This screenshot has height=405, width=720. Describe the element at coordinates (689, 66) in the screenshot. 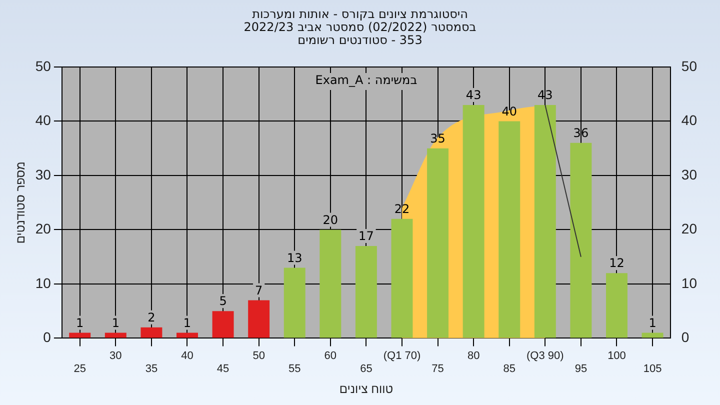

I see `y2-tick-label: 50` at that location.